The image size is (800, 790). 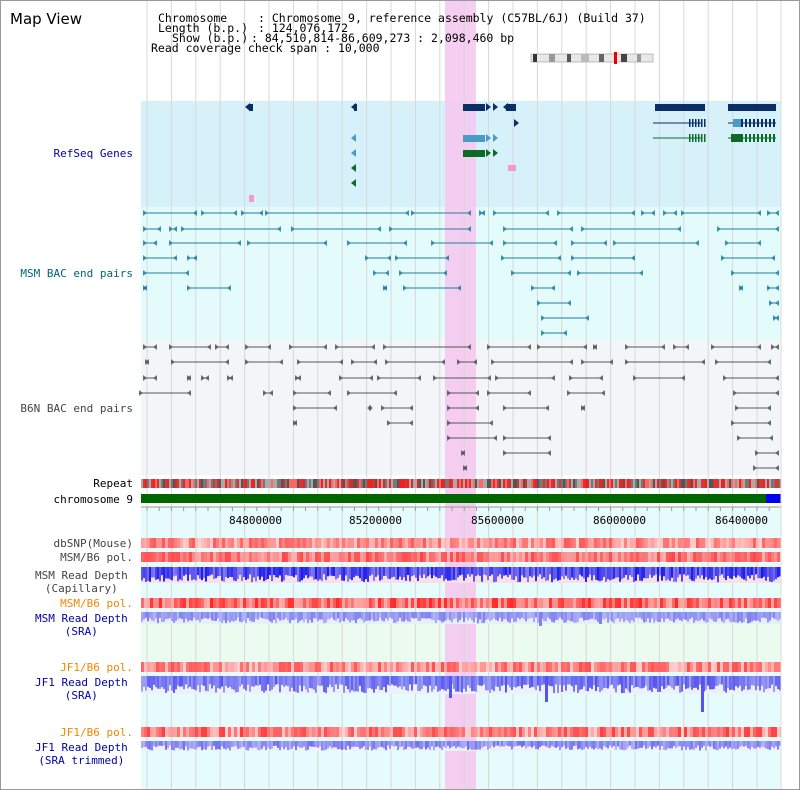 What do you see at coordinates (746, 138) in the screenshot?
I see `refseq-exon` at bounding box center [746, 138].